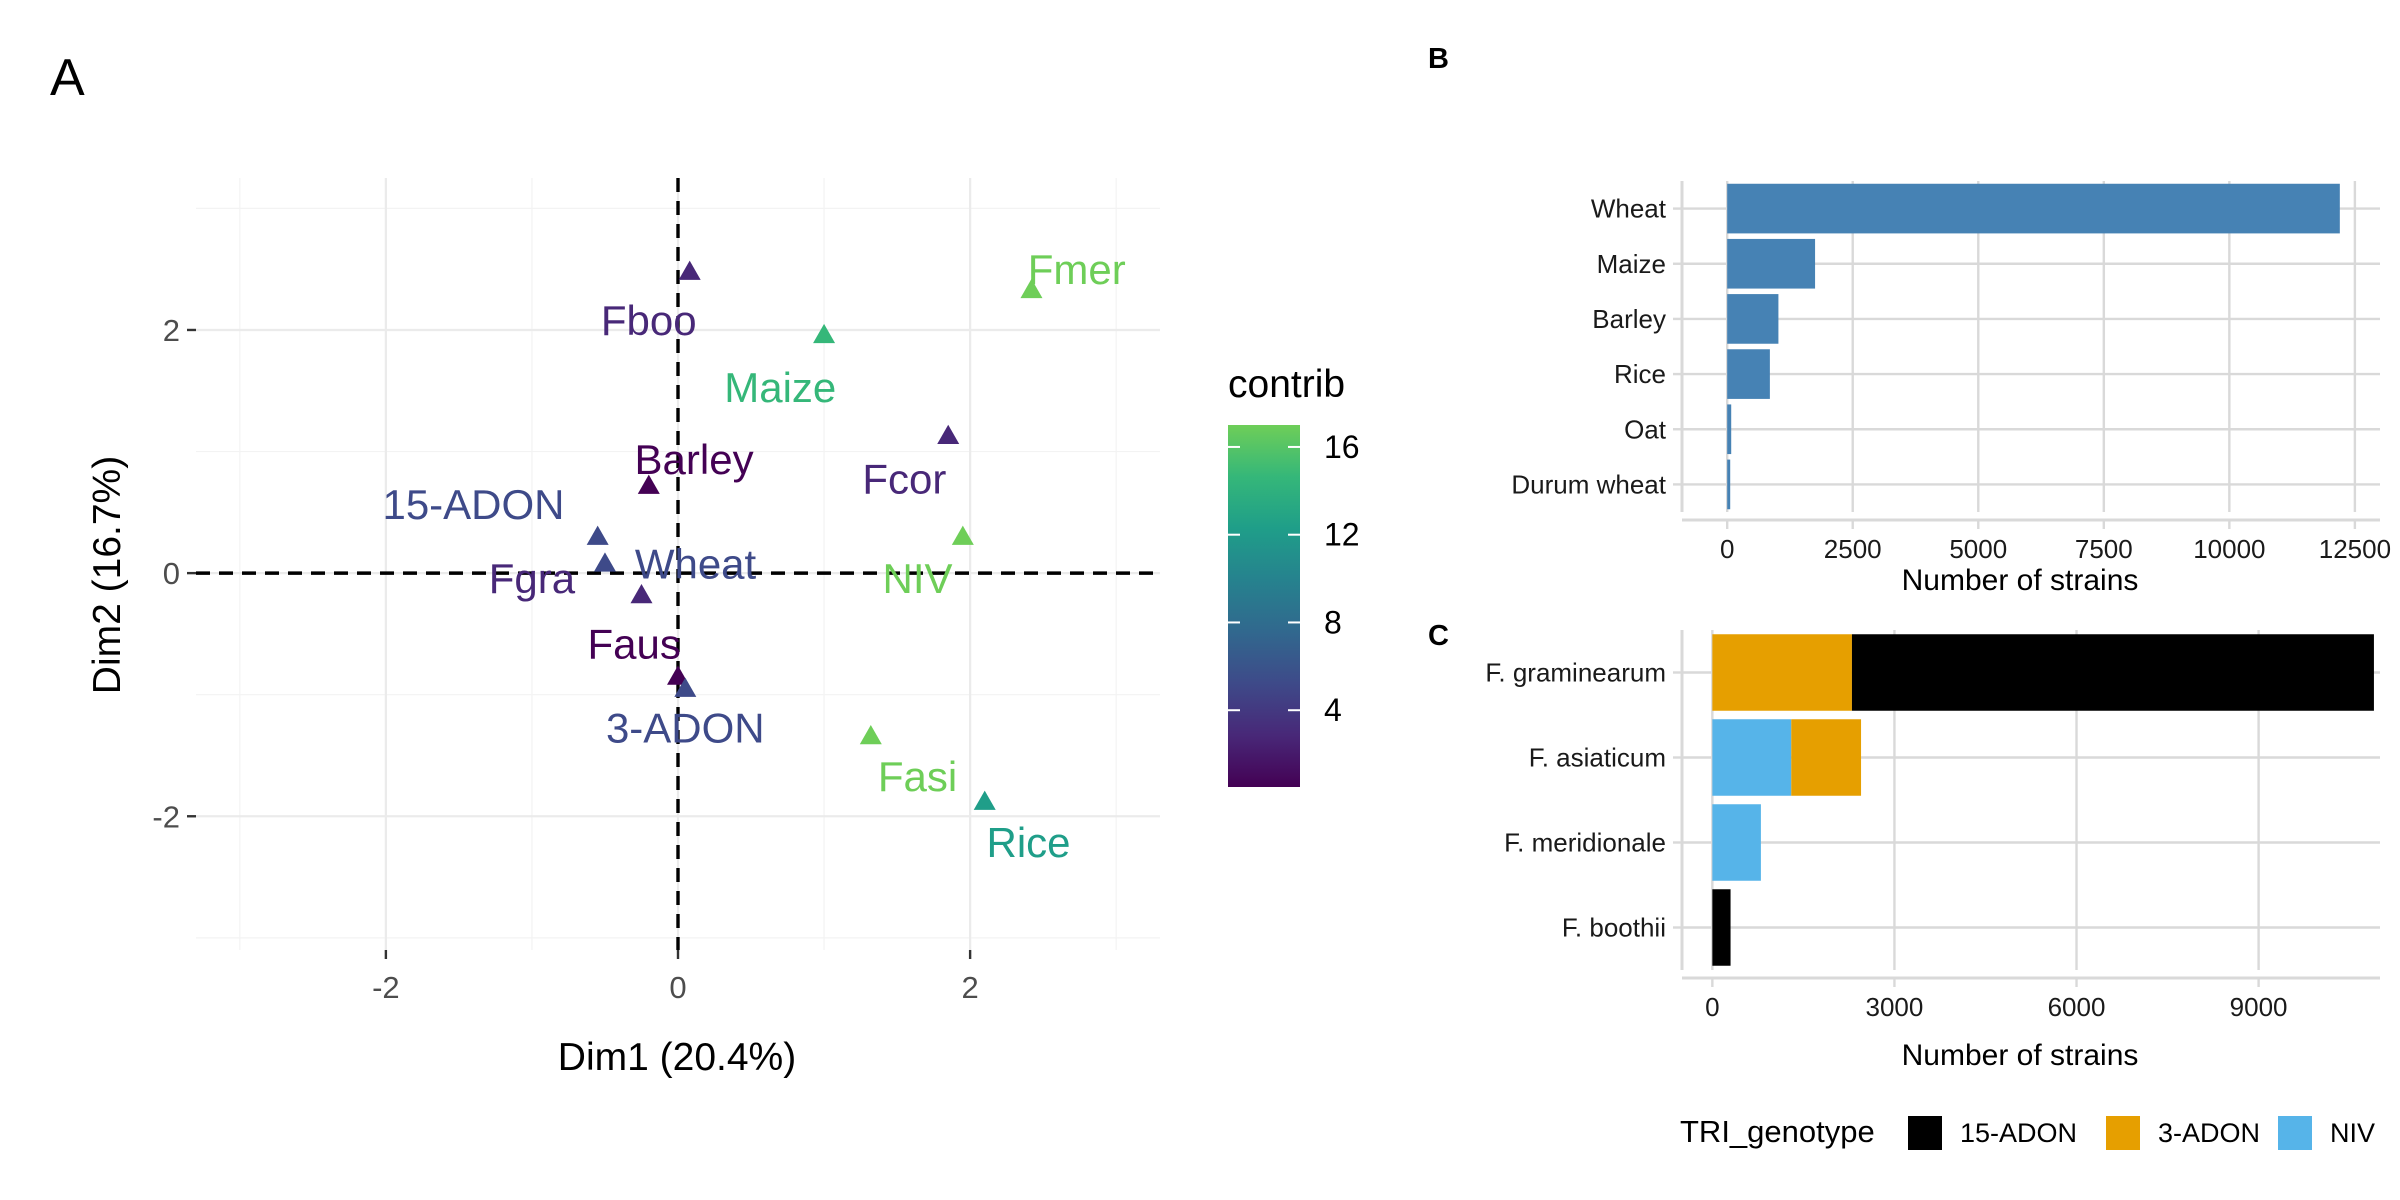  What do you see at coordinates (984, 800) in the screenshot?
I see `point-rice` at bounding box center [984, 800].